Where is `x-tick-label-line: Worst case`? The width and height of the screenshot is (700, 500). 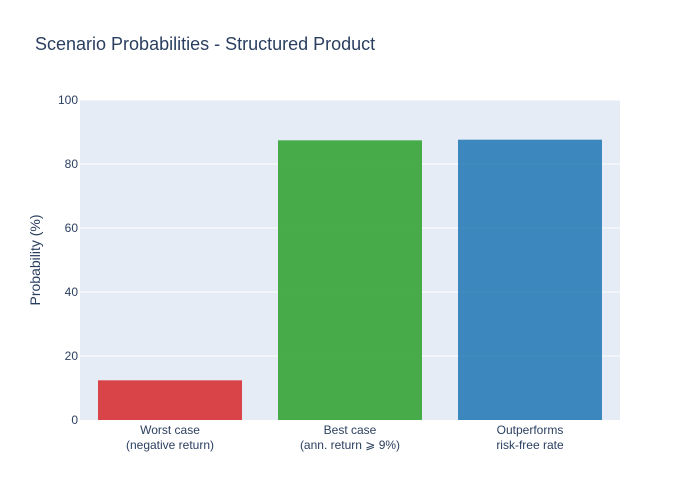
x-tick-label-line: Worst case is located at coordinates (170, 430).